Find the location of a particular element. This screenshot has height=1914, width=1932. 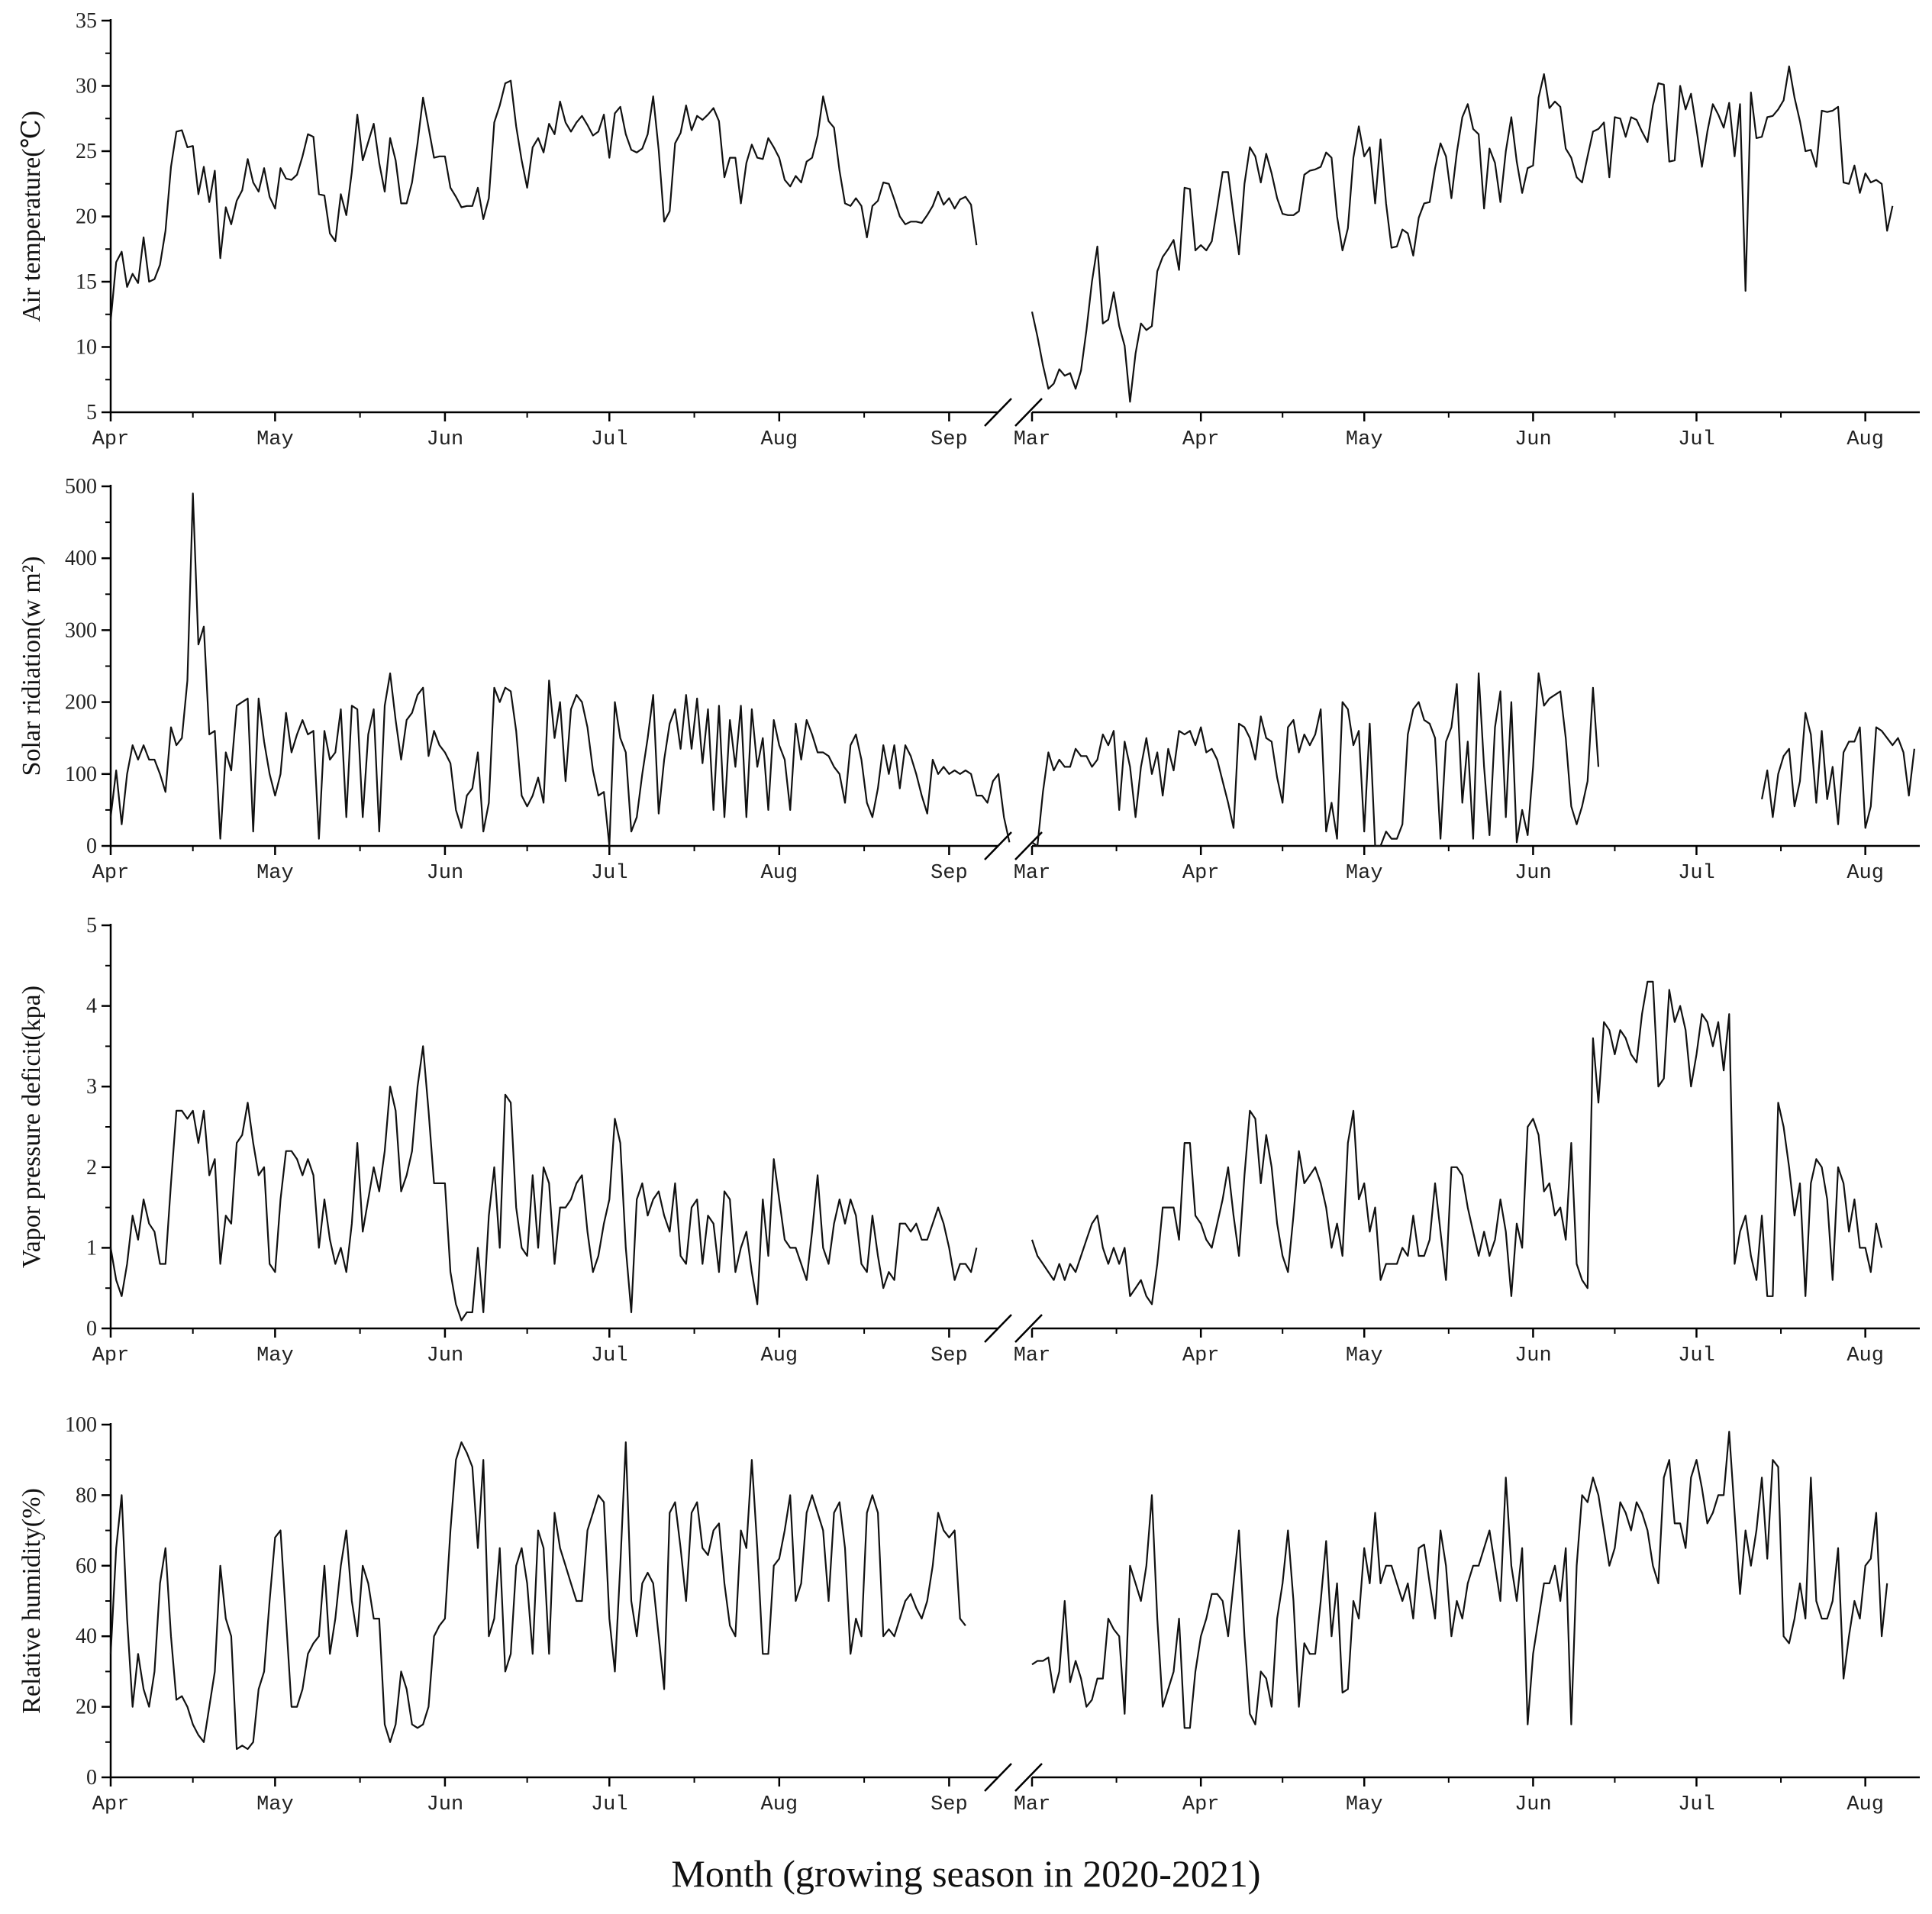

y-axis-label: Solar ridiation(w m²) is located at coordinates (32, 666).